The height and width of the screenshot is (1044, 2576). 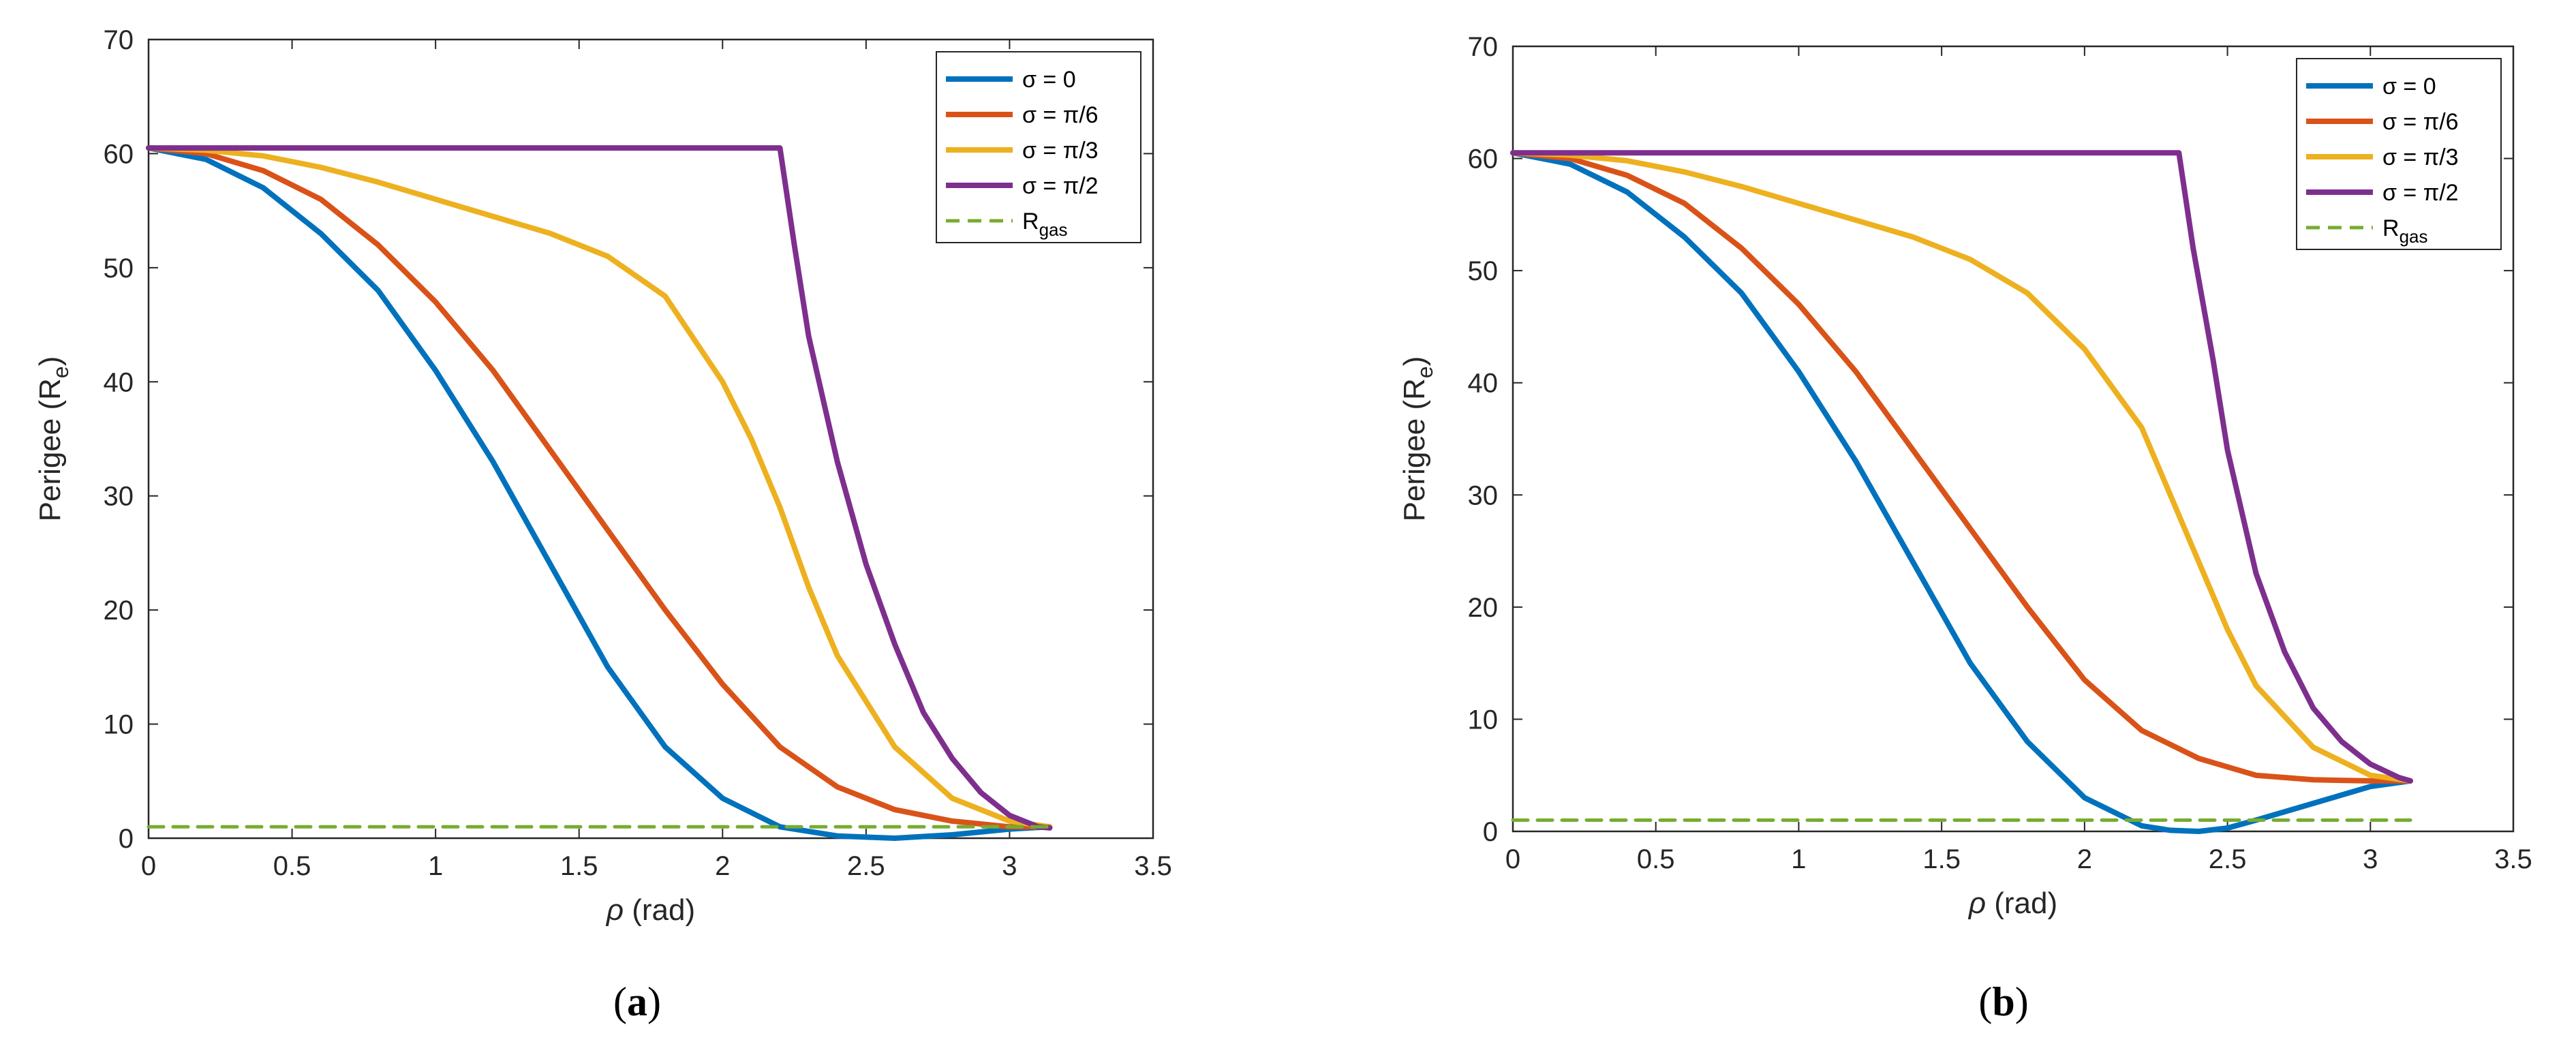 I want to click on panel-caption: (a), so click(x=637, y=1001).